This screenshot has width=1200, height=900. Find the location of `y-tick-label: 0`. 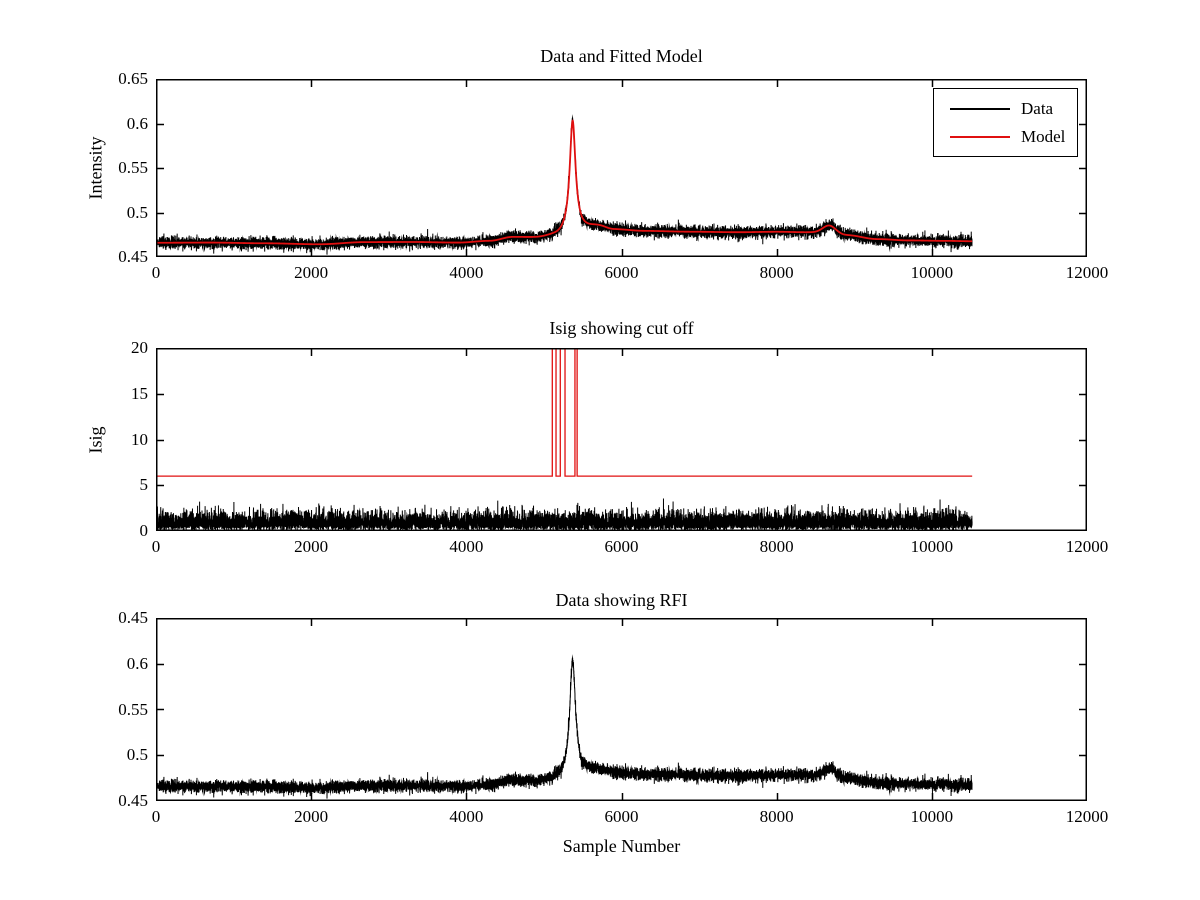

y-tick-label: 0 is located at coordinates (144, 530).